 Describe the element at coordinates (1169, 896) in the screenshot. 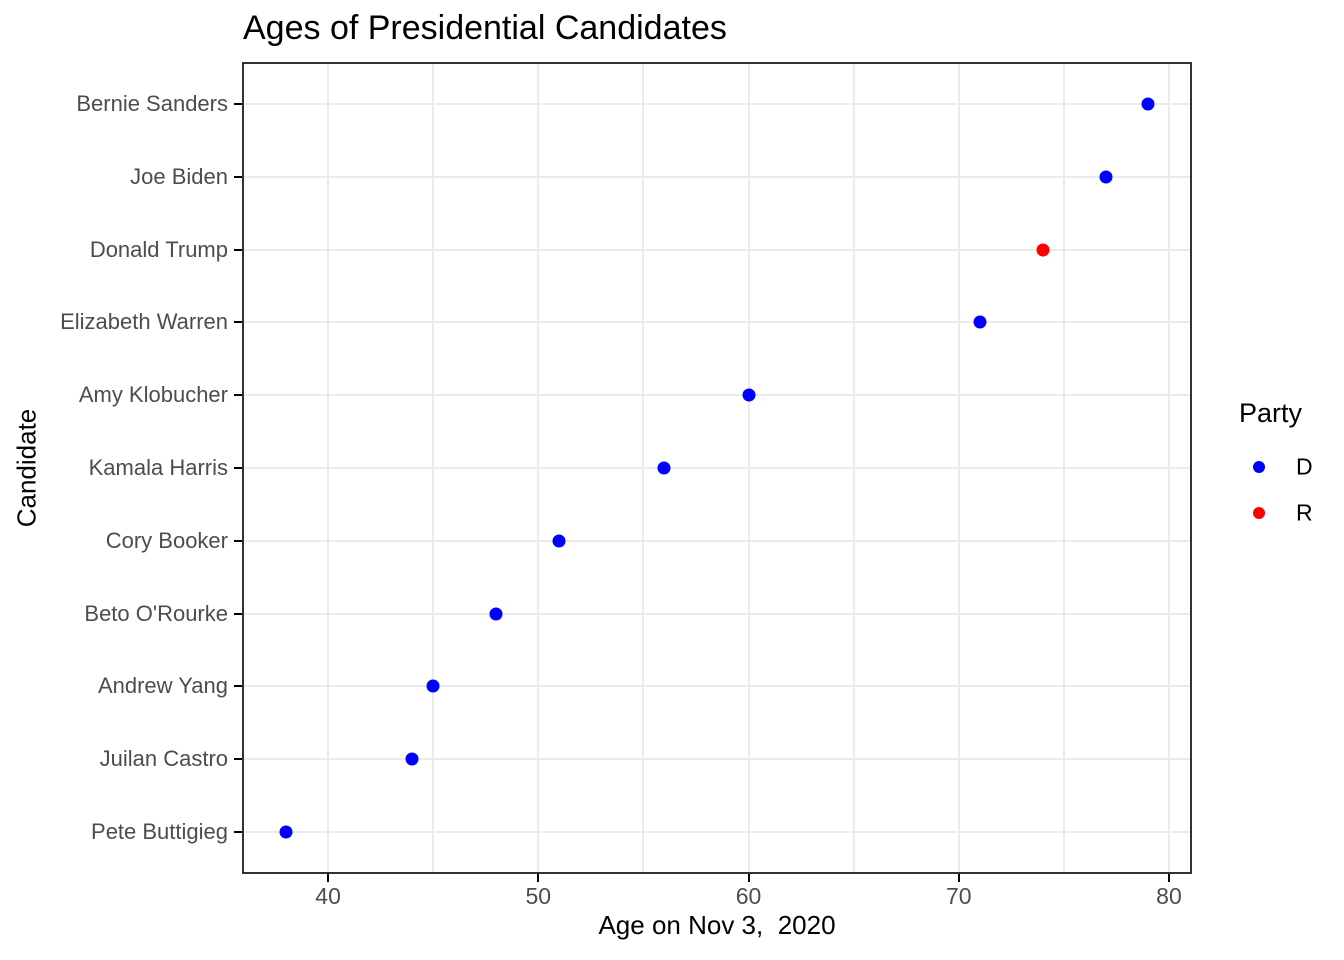

I see `x-tick-label: 80` at that location.